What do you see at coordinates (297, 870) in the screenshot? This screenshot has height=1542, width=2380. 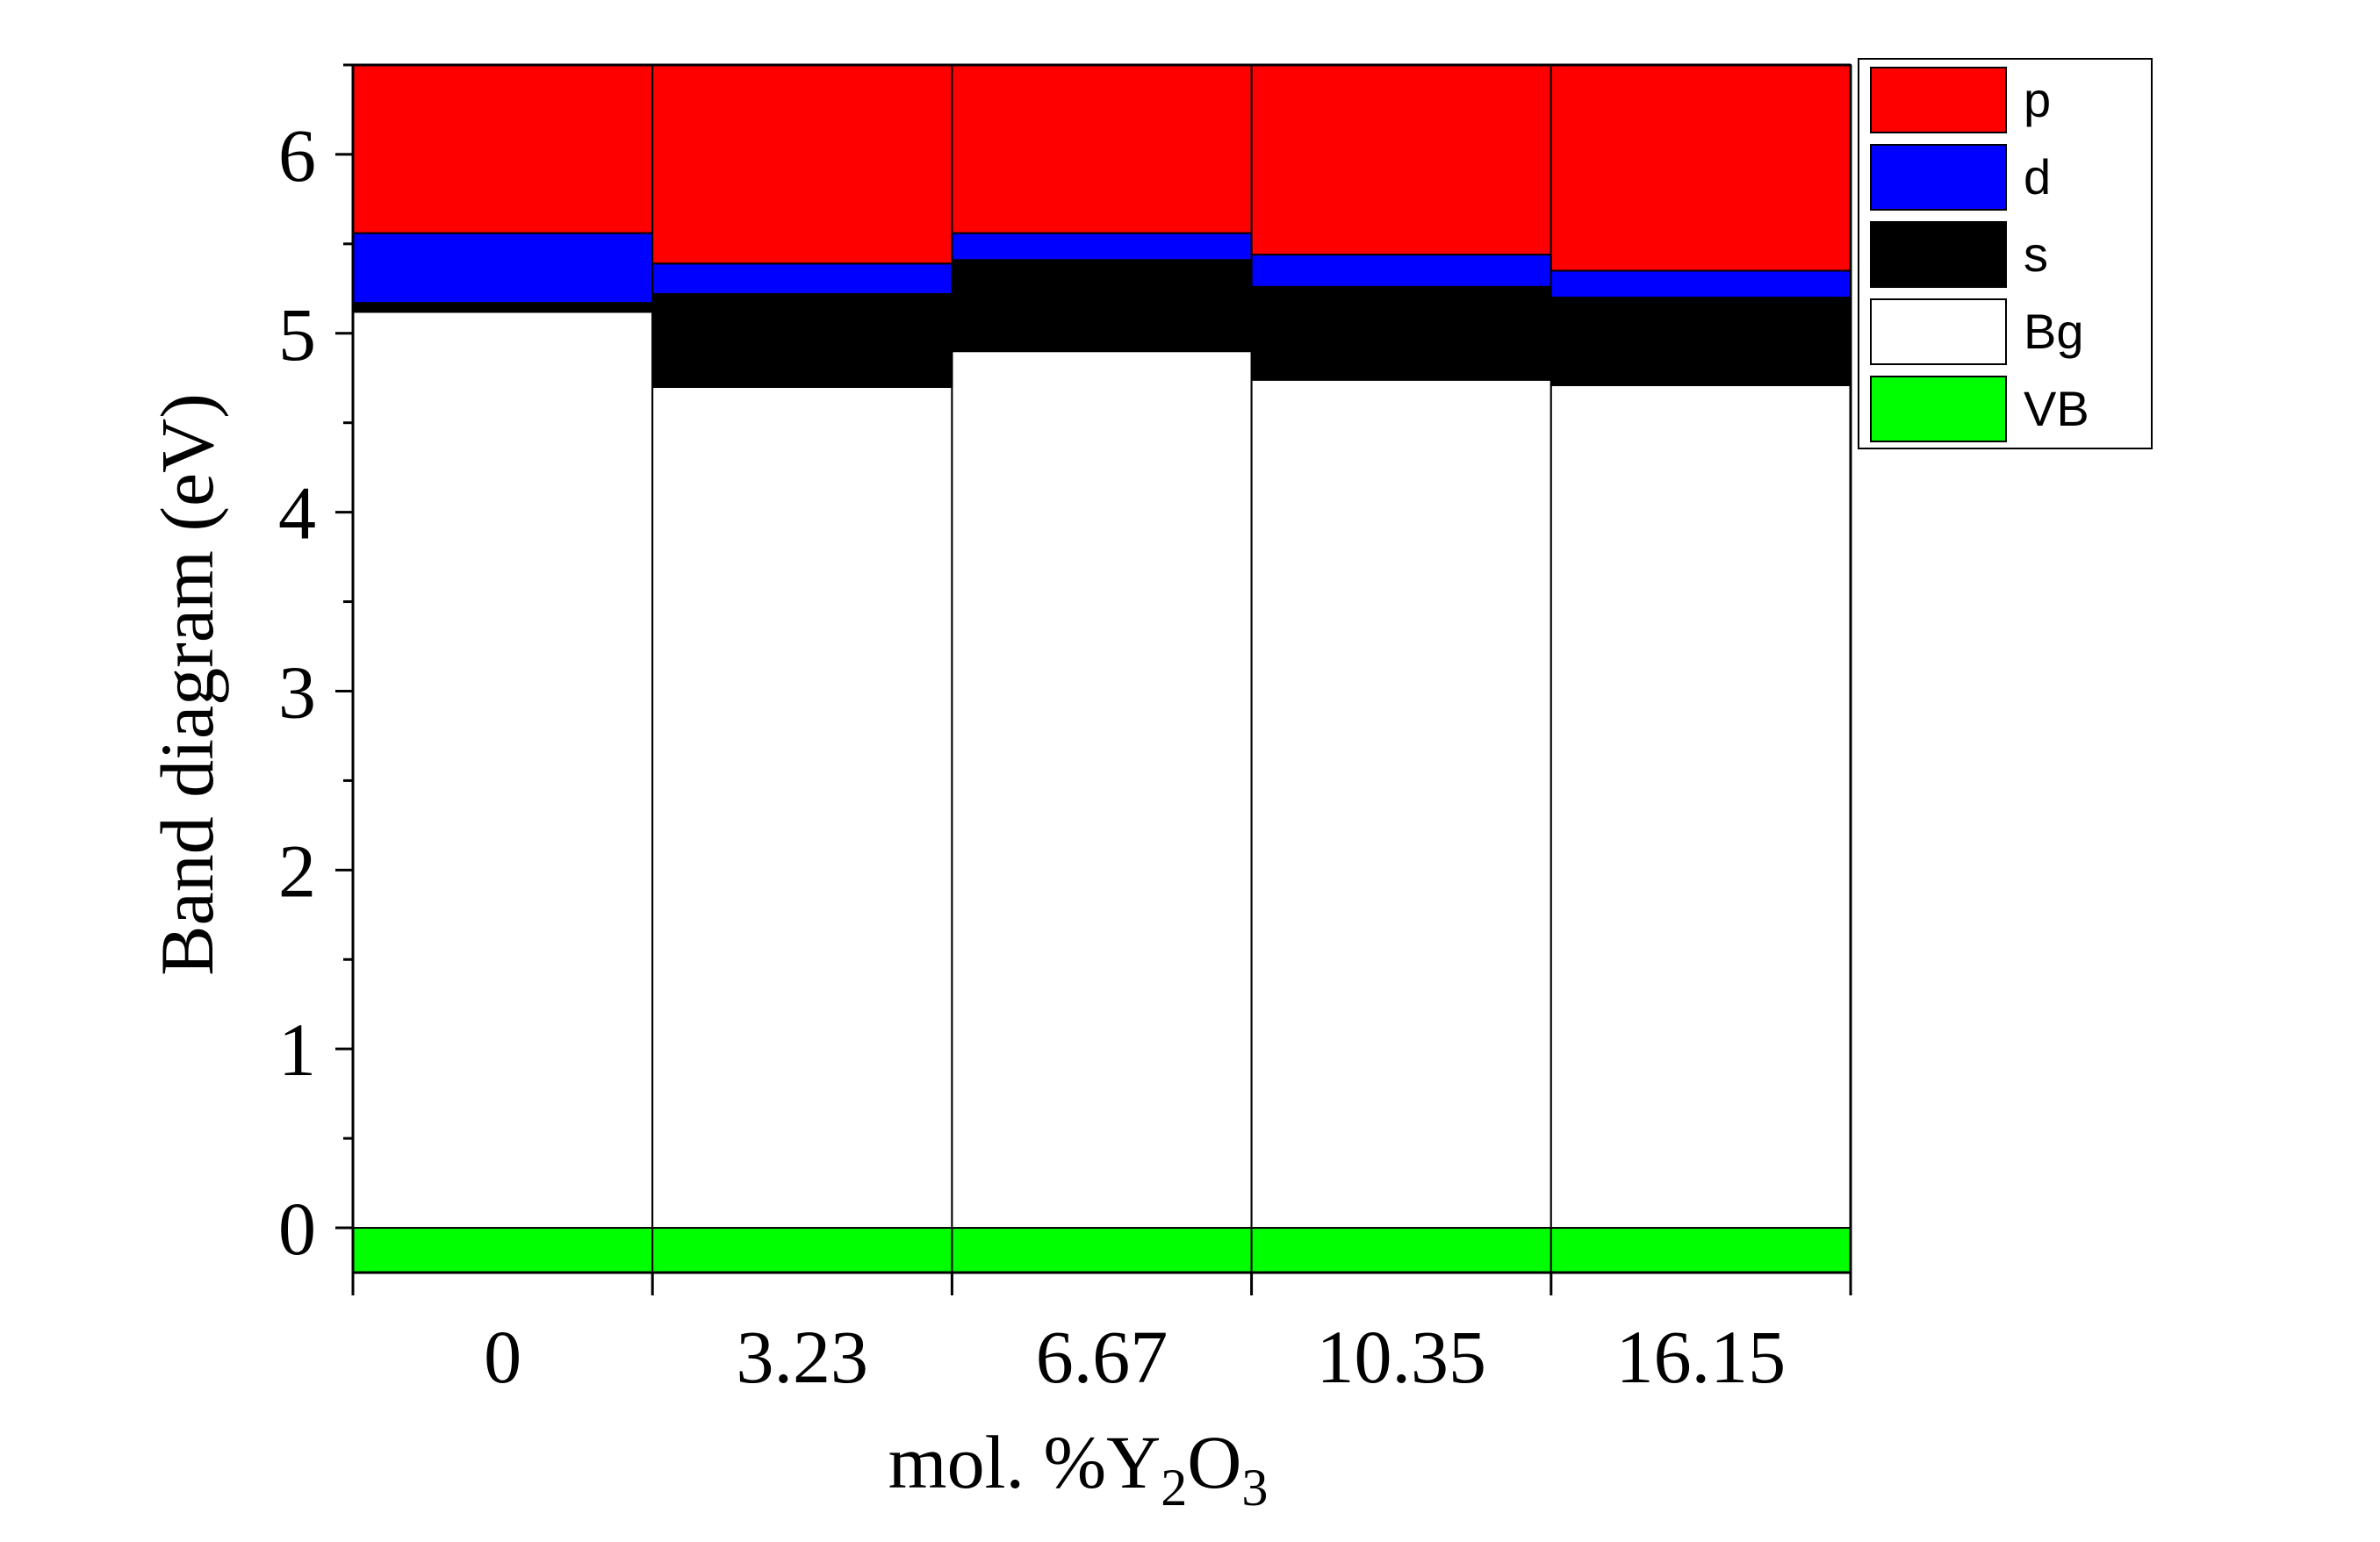 I see `y-tick-label: 2` at bounding box center [297, 870].